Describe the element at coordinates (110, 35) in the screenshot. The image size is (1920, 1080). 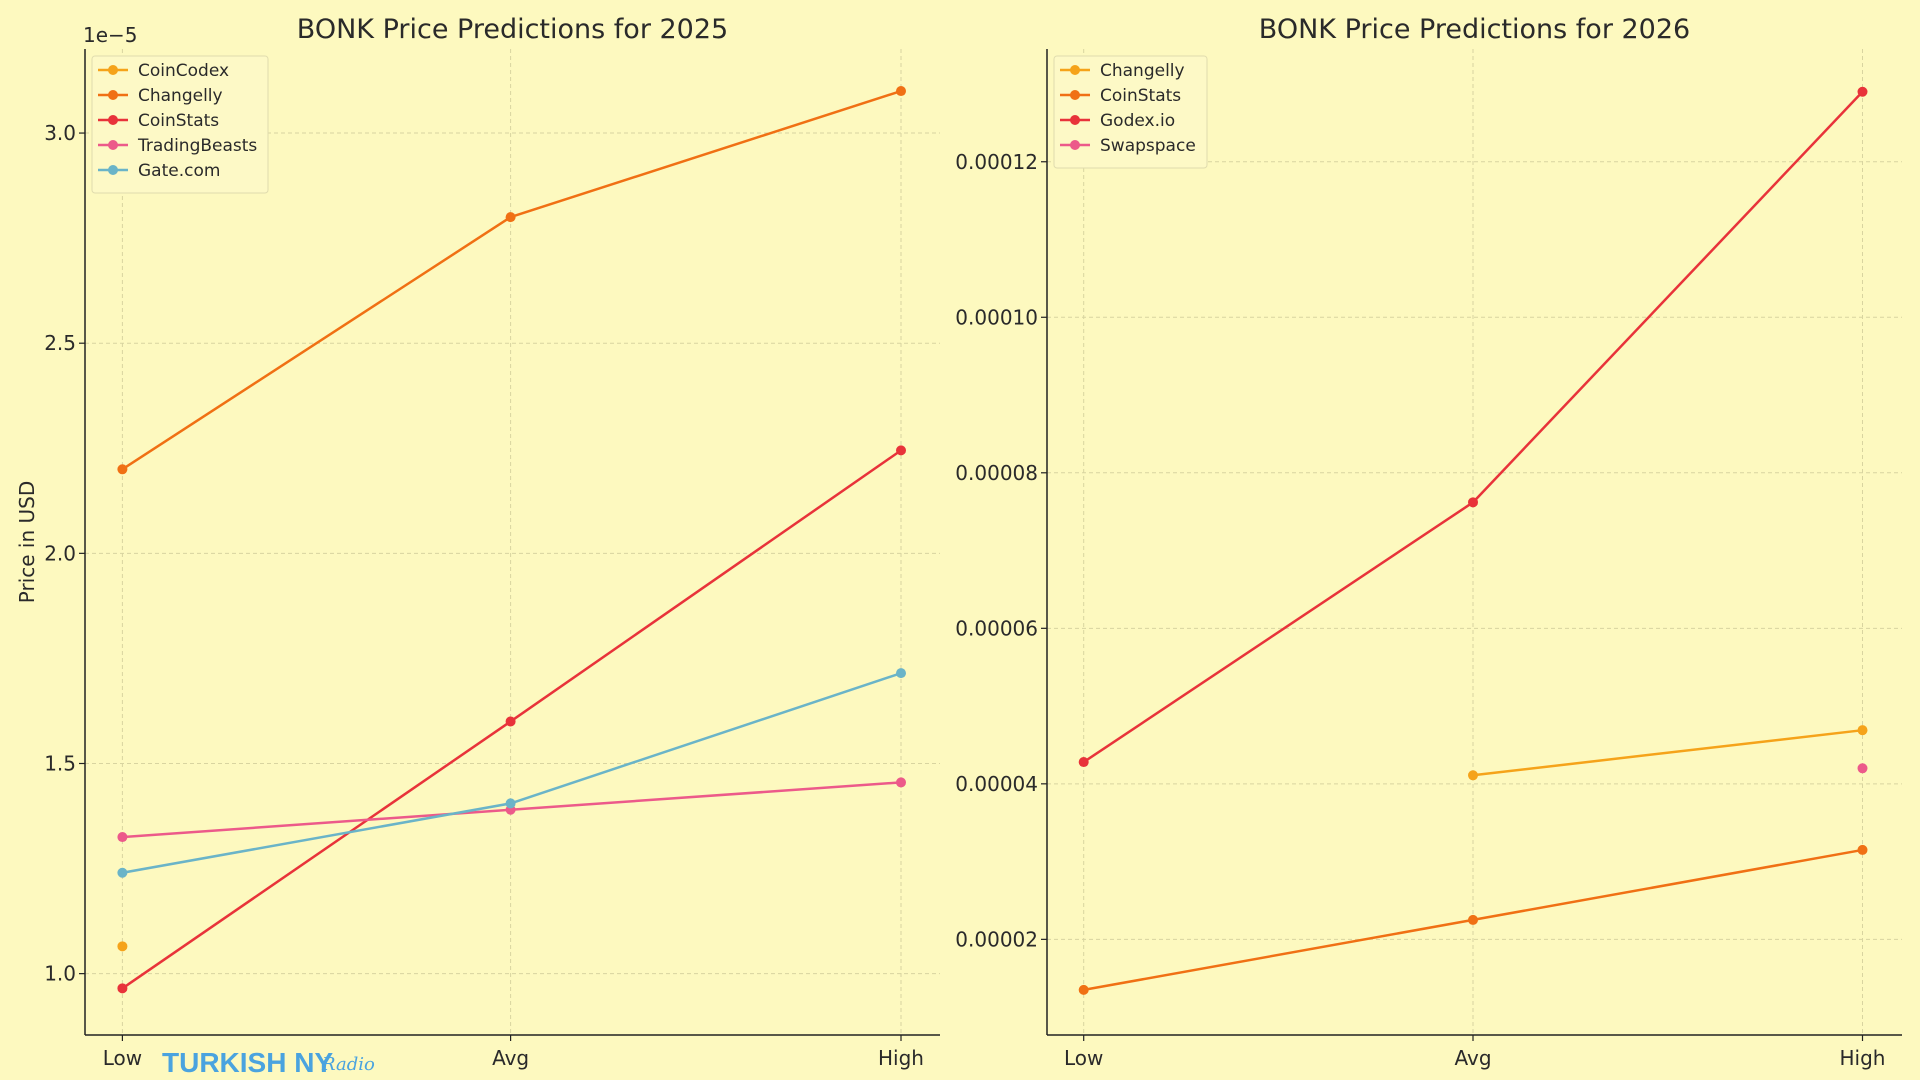
I see `y-offset-label: 1e−5` at that location.